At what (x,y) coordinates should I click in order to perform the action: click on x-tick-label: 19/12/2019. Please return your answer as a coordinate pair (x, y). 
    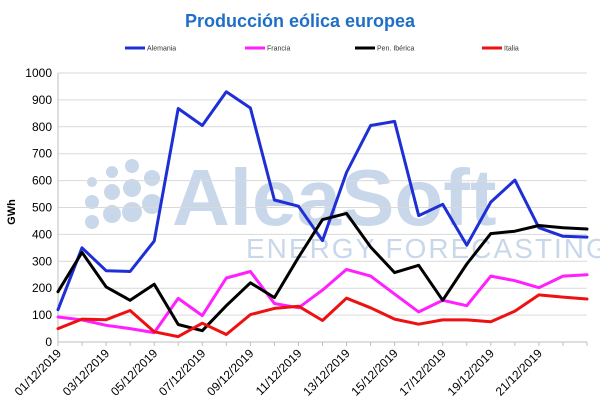
    Looking at the image, I should click on (471, 372).